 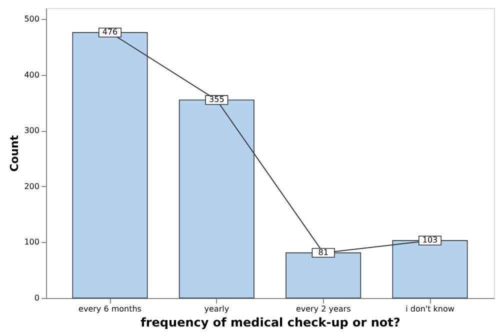 What do you see at coordinates (32, 242) in the screenshot?
I see `y-tick-label: 100` at bounding box center [32, 242].